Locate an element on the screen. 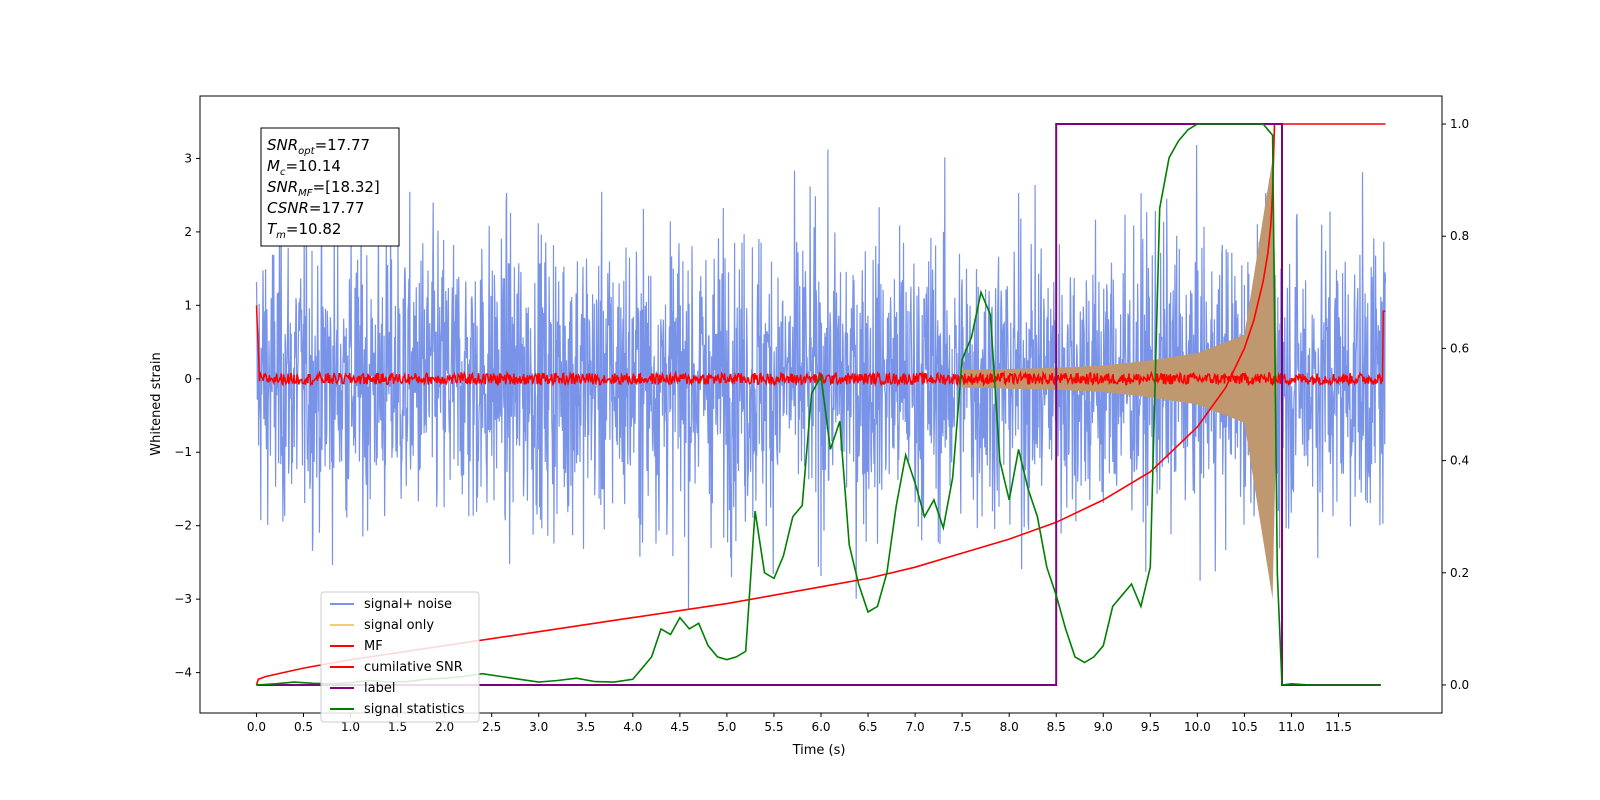 Image resolution: width=1600 pixels, height=800 pixels. x-tick-label: 8.5 is located at coordinates (1056, 727).